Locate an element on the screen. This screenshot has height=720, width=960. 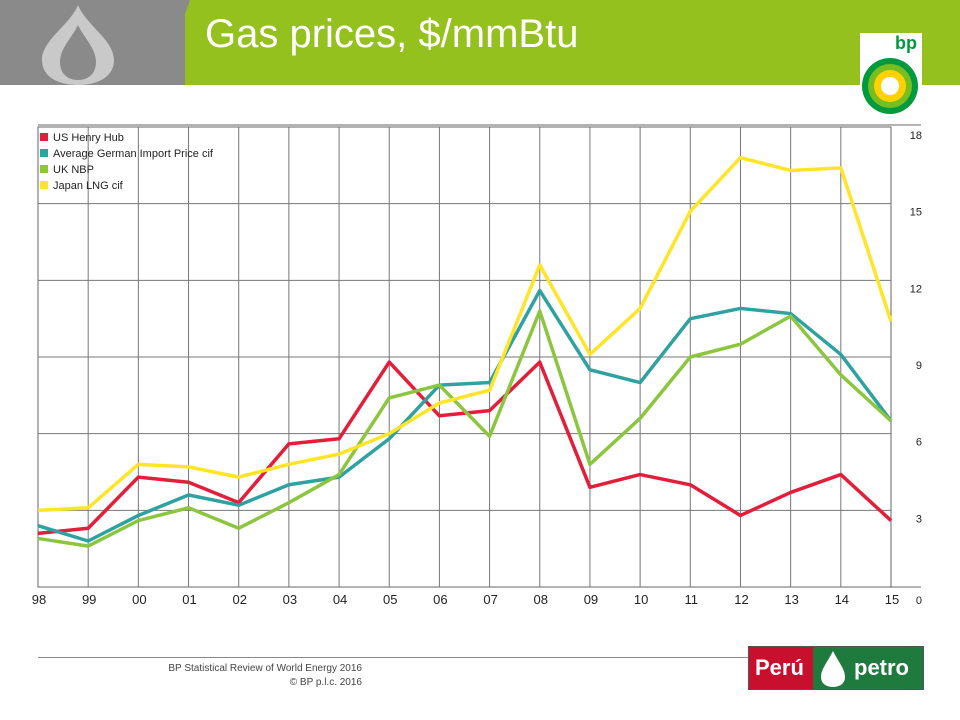
y-tick-label: 15 is located at coordinates (916, 213).